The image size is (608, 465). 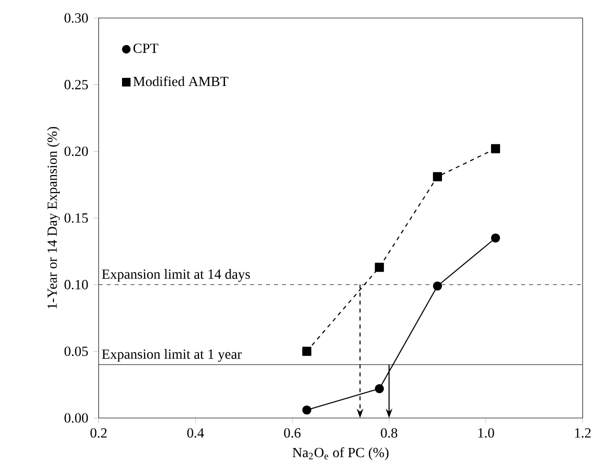 What do you see at coordinates (486, 433) in the screenshot?
I see `x-tick-label: 1.0` at bounding box center [486, 433].